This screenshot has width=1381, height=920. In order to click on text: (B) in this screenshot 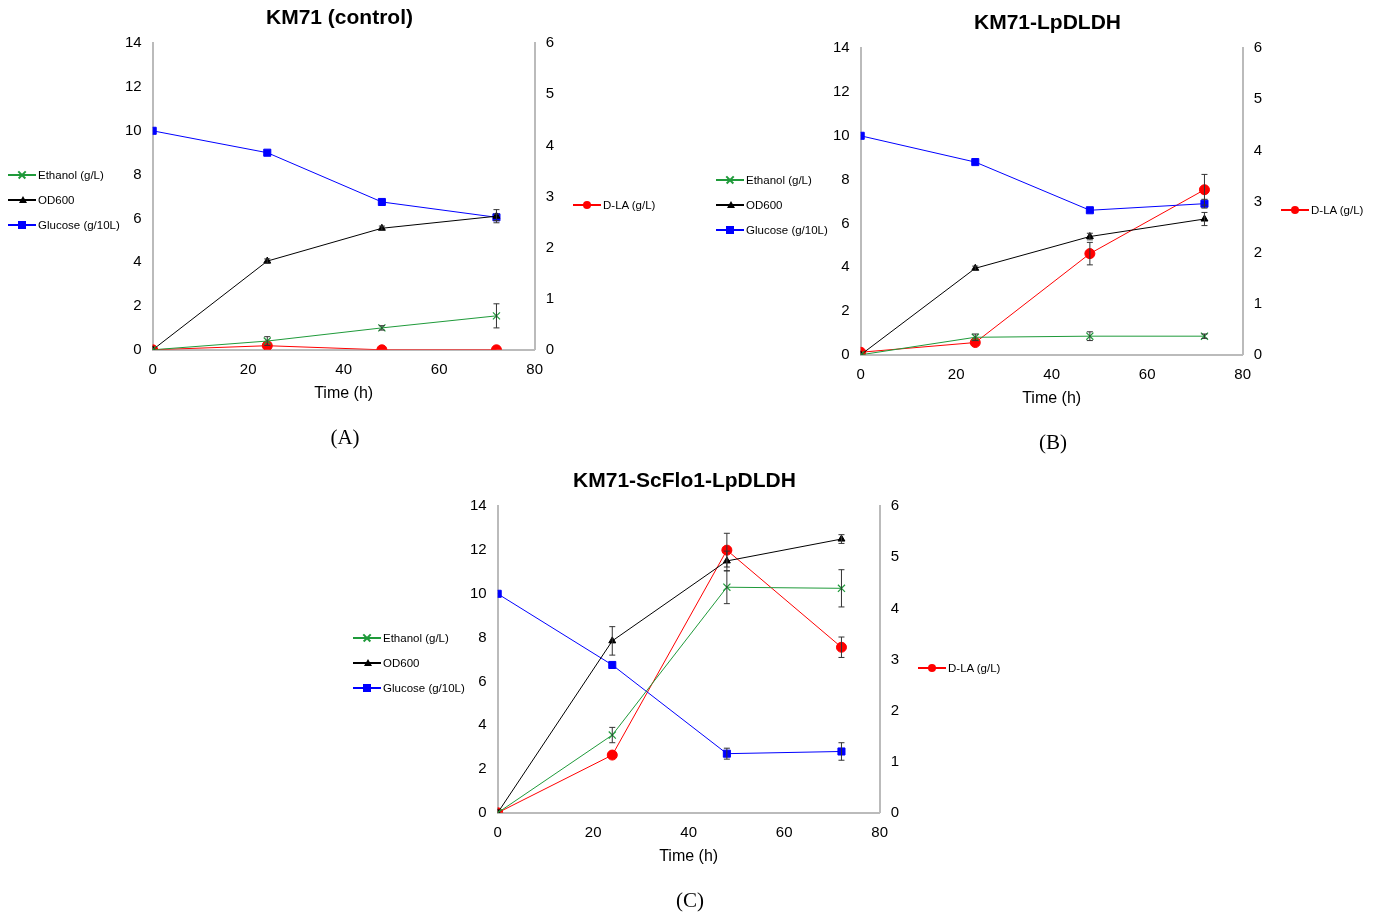, I will do `click(1053, 442)`.